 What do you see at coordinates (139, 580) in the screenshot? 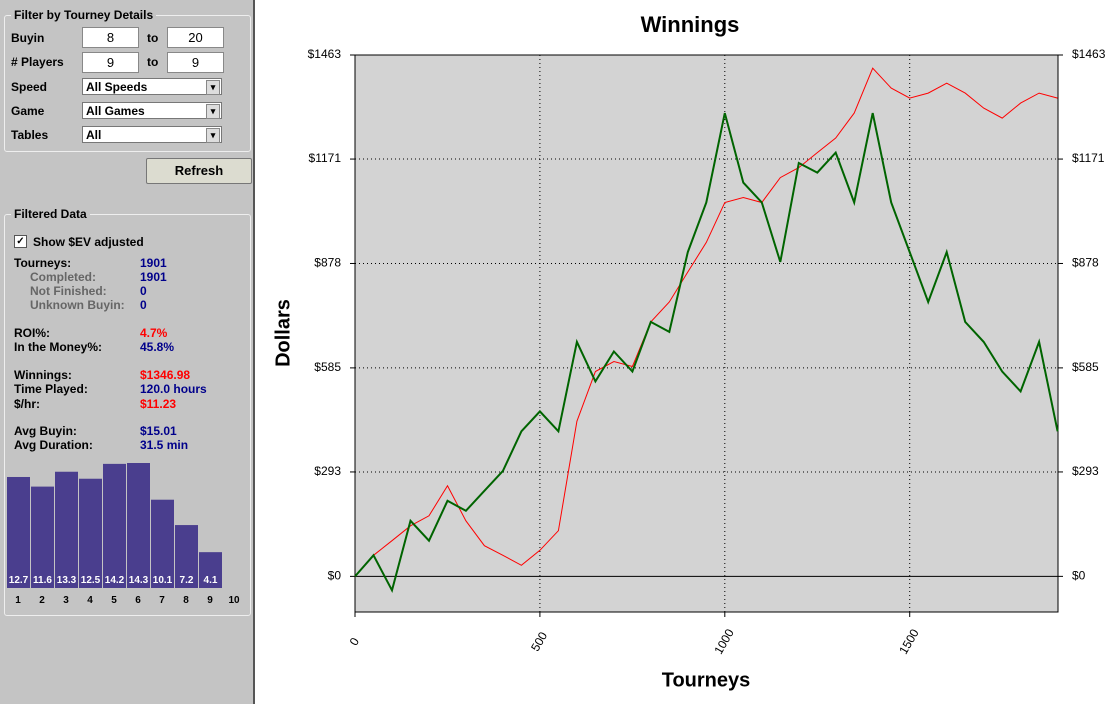
I see `value-label: 14.3` at bounding box center [139, 580].